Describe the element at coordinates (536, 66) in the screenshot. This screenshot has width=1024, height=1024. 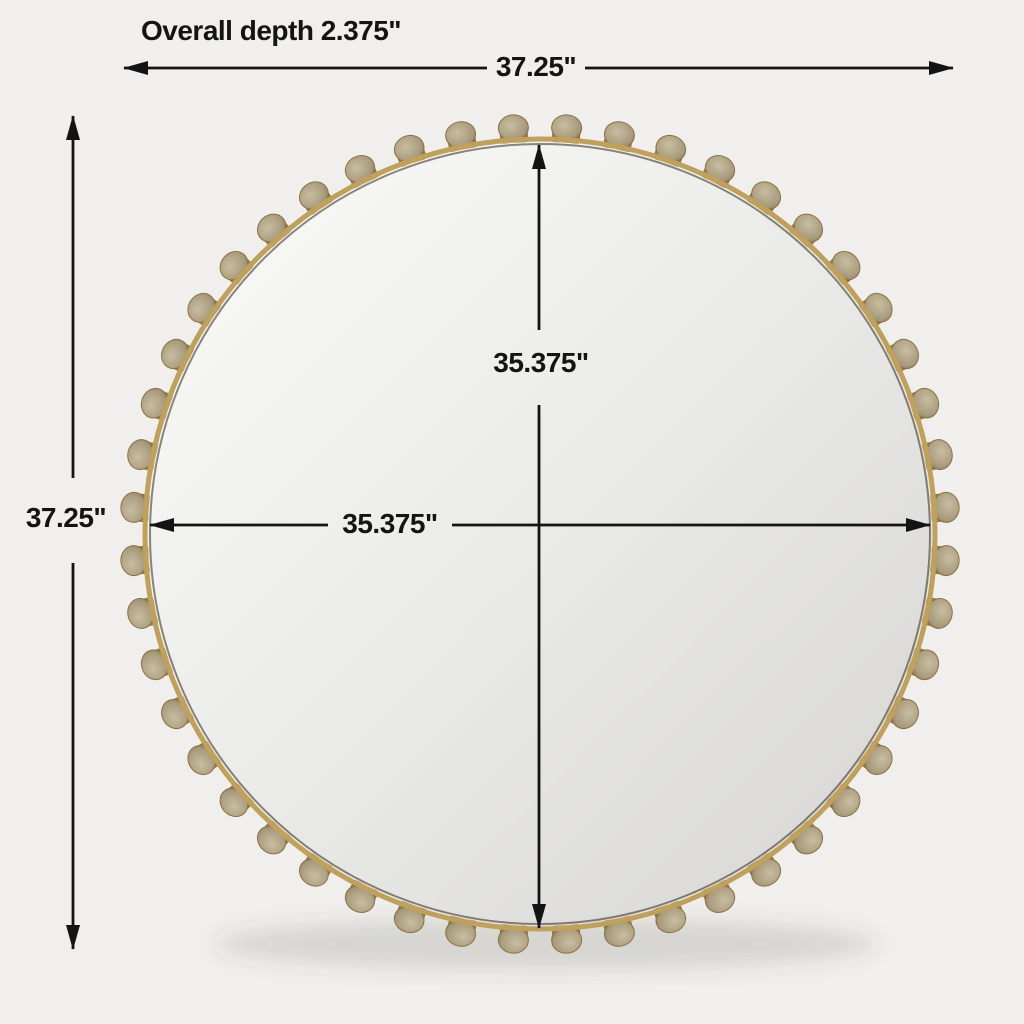
I see `dimension-label-top-width: 37.25"` at that location.